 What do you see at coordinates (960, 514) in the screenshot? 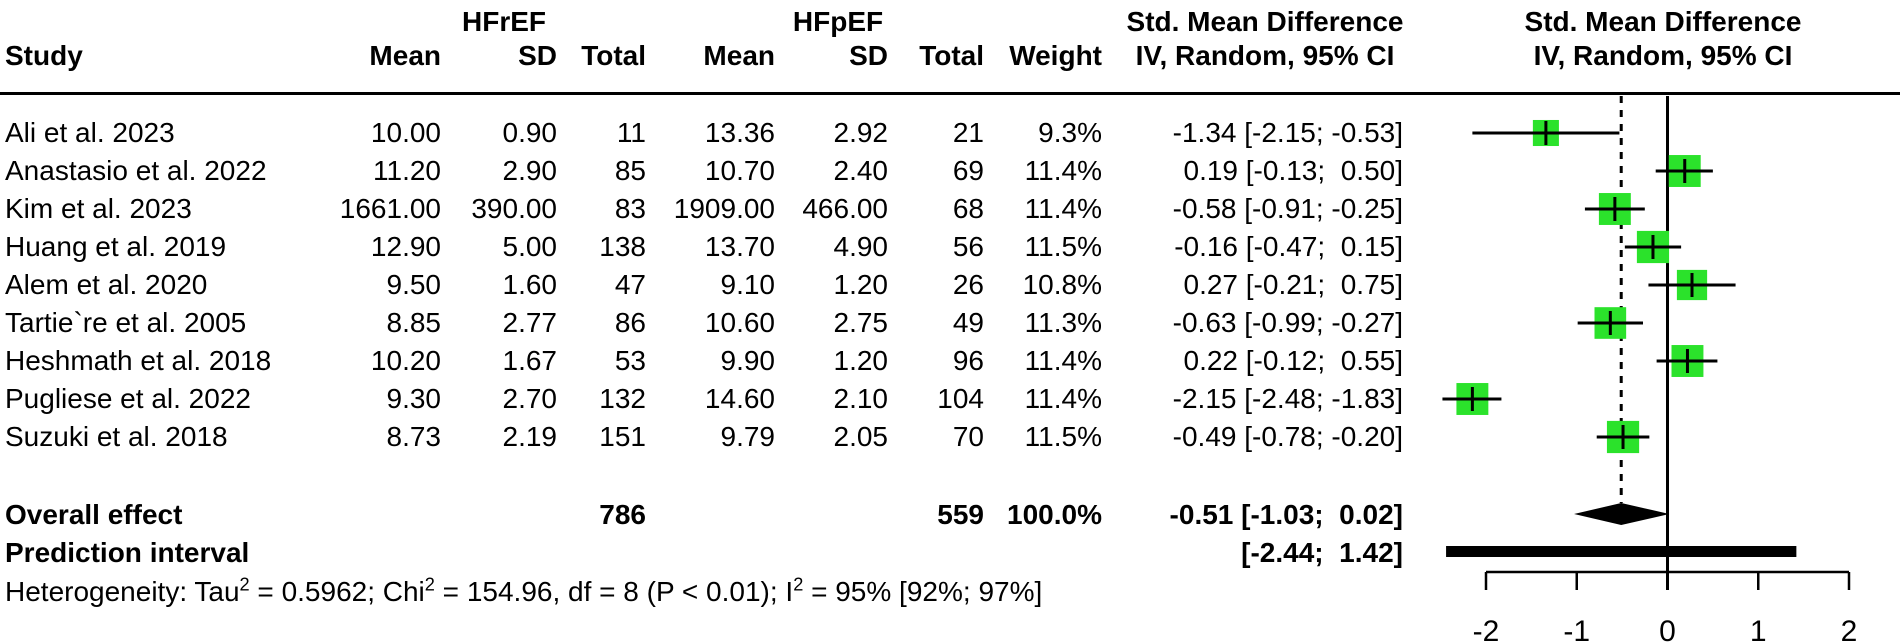
I see `overall-hfpef-total: 559` at bounding box center [960, 514].